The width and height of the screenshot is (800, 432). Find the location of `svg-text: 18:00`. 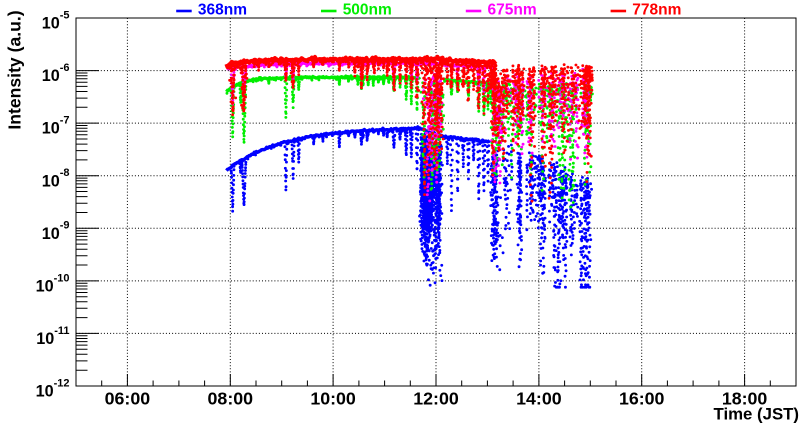

svg-text: 18:00 is located at coordinates (745, 399).